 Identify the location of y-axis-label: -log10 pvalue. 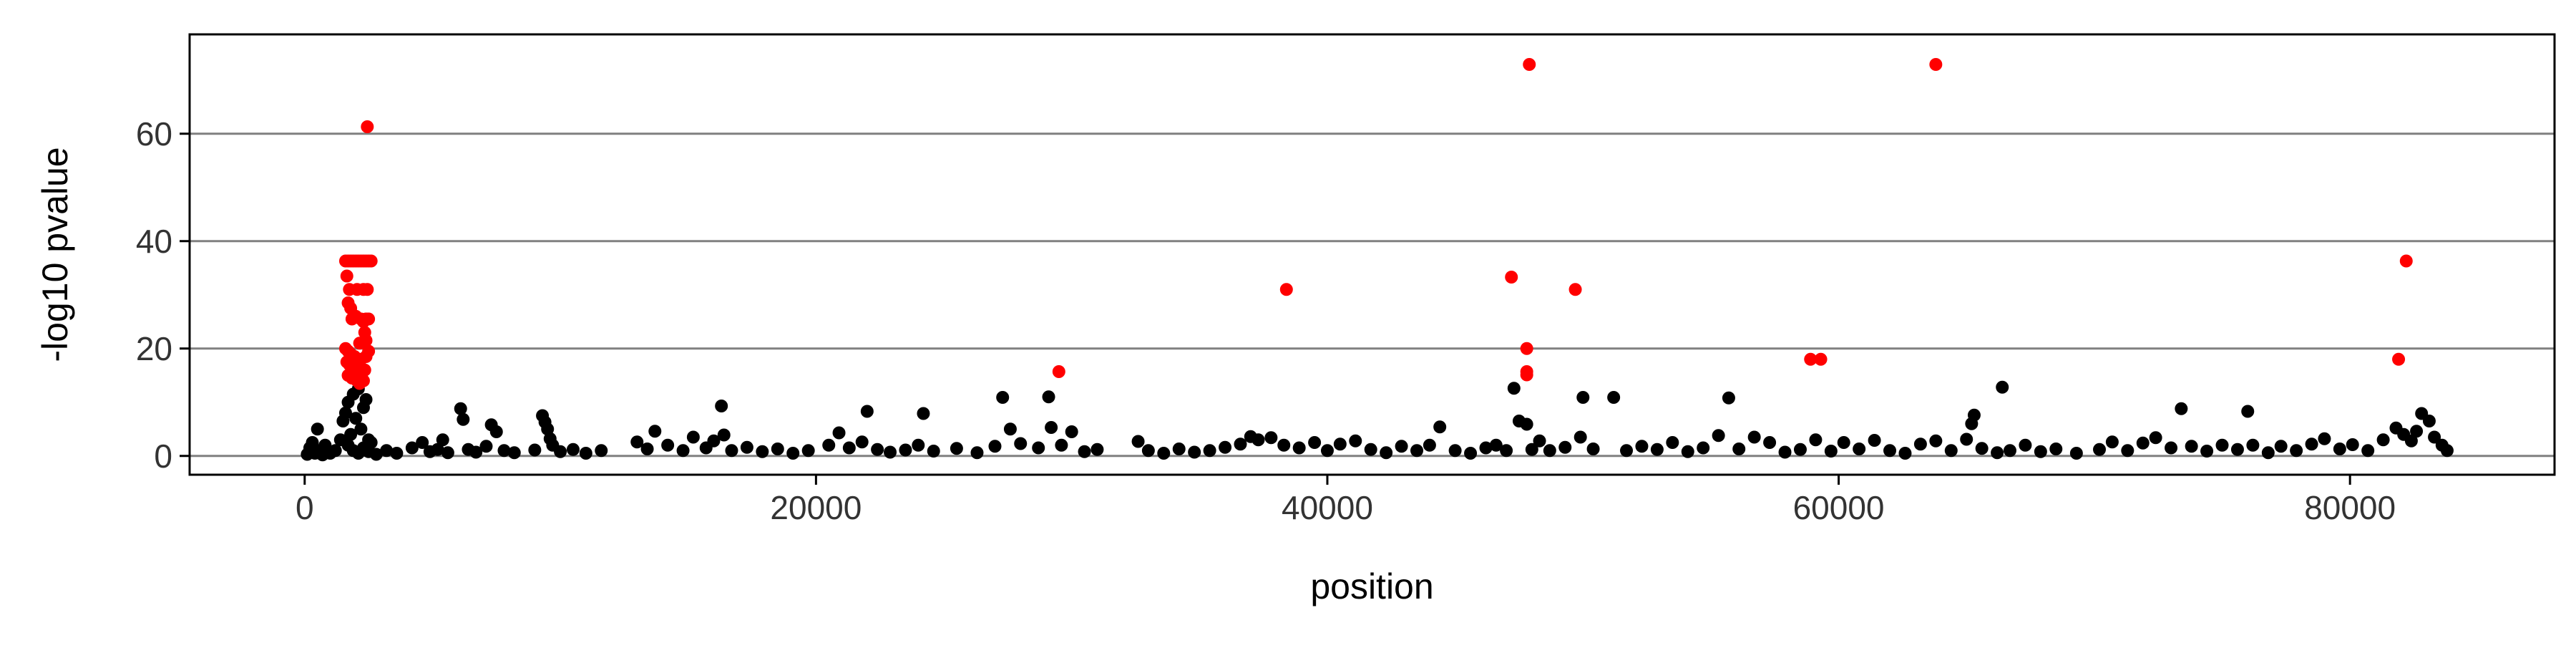
(55, 255).